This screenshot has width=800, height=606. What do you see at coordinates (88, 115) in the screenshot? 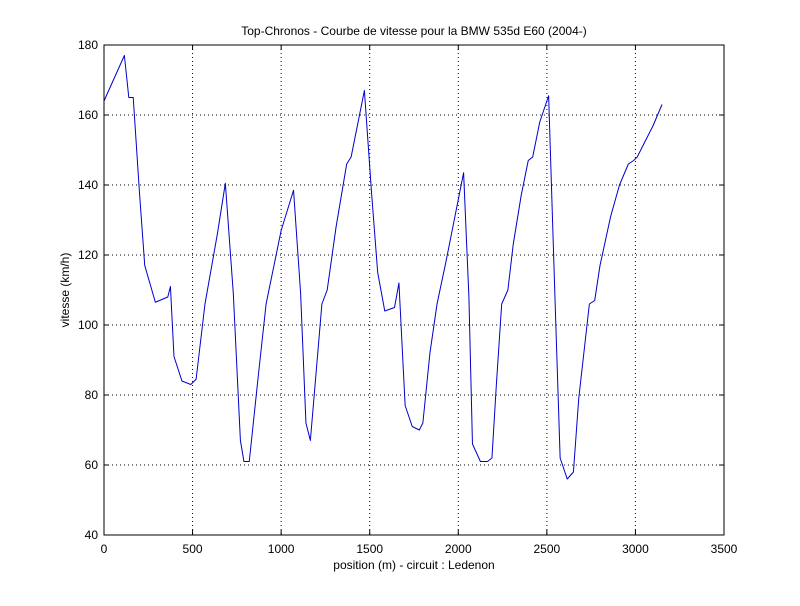
I see `y-tick-label: 160` at bounding box center [88, 115].